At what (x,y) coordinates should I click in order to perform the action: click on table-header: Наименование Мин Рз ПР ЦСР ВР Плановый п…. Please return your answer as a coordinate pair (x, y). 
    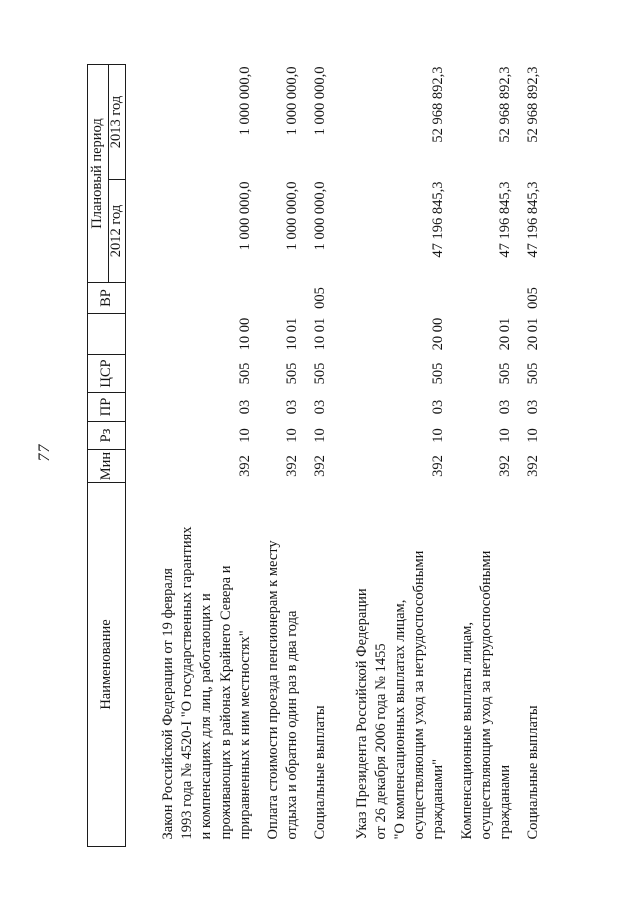
    Looking at the image, I should click on (106, 455).